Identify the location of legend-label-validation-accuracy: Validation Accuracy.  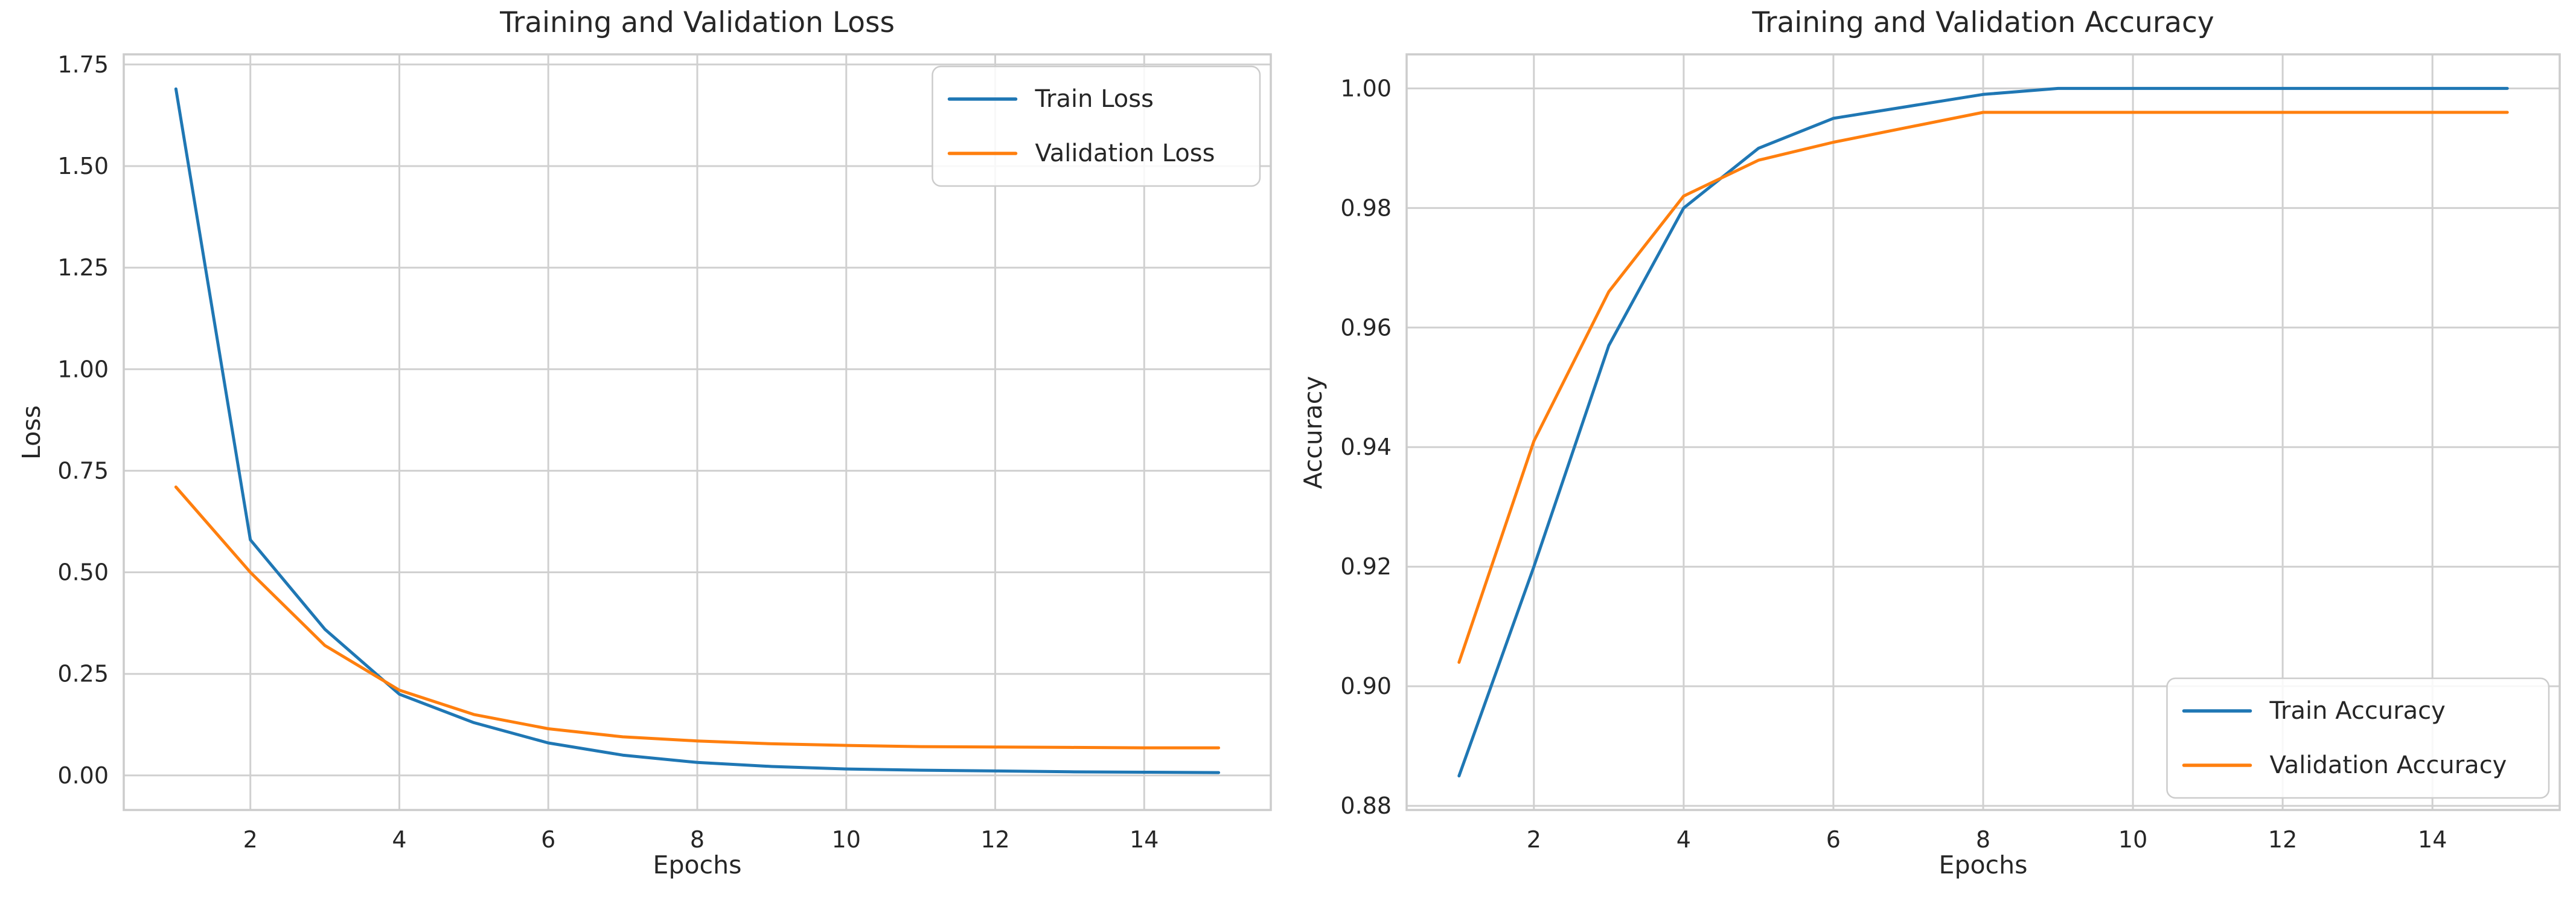
(2389, 765).